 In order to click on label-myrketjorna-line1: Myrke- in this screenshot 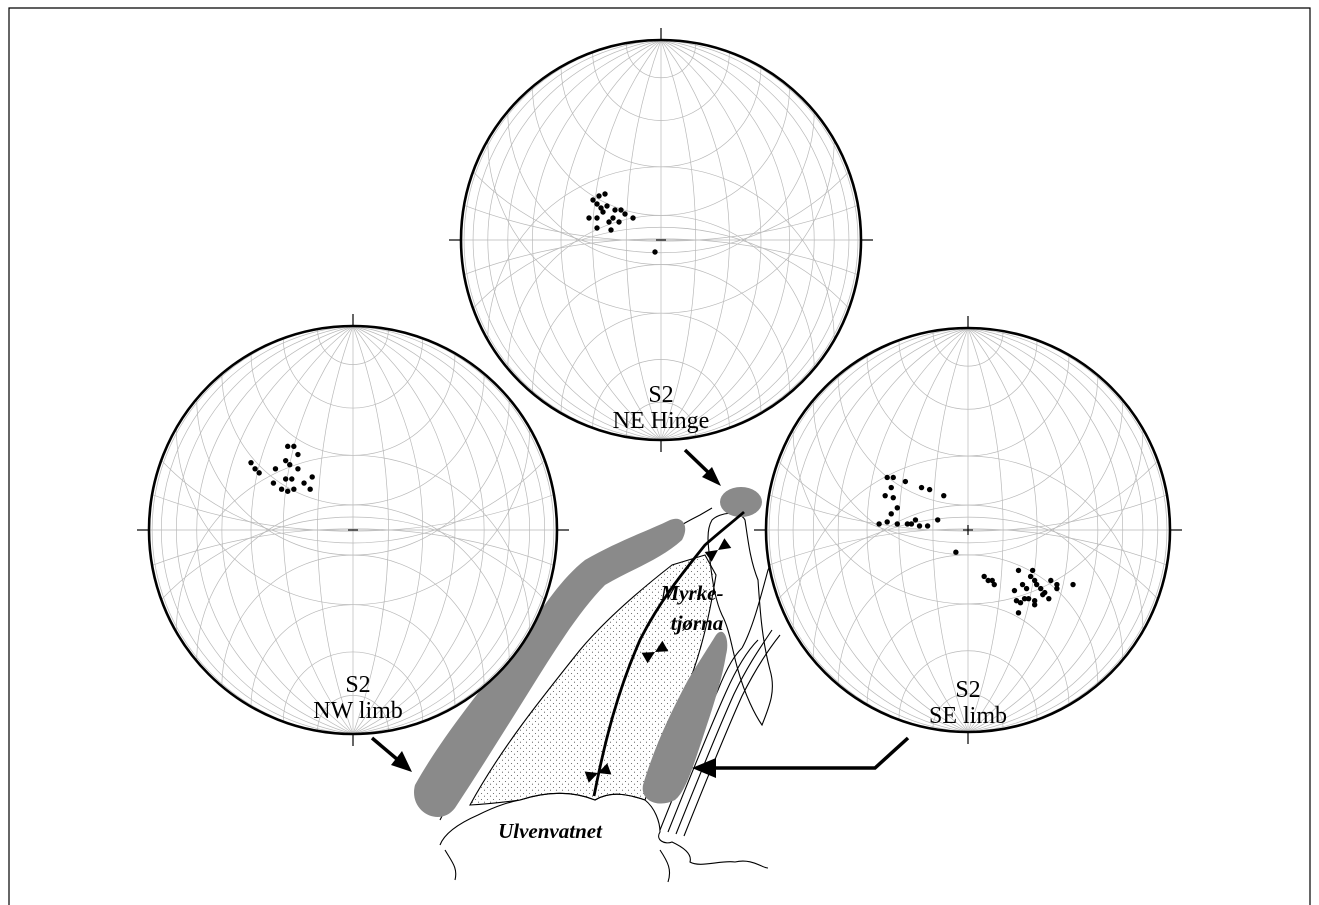, I will do `click(692, 593)`.